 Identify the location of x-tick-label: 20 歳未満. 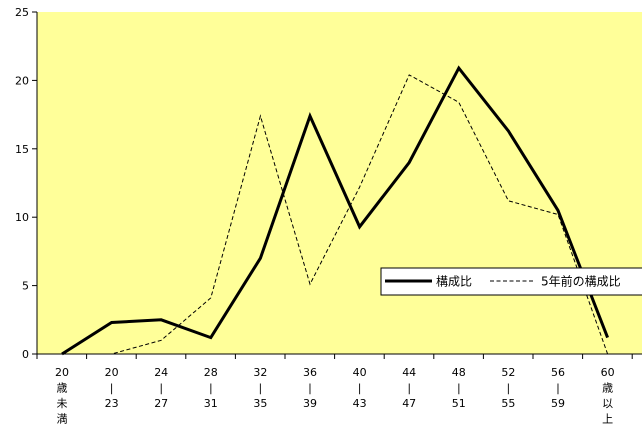
(62, 396).